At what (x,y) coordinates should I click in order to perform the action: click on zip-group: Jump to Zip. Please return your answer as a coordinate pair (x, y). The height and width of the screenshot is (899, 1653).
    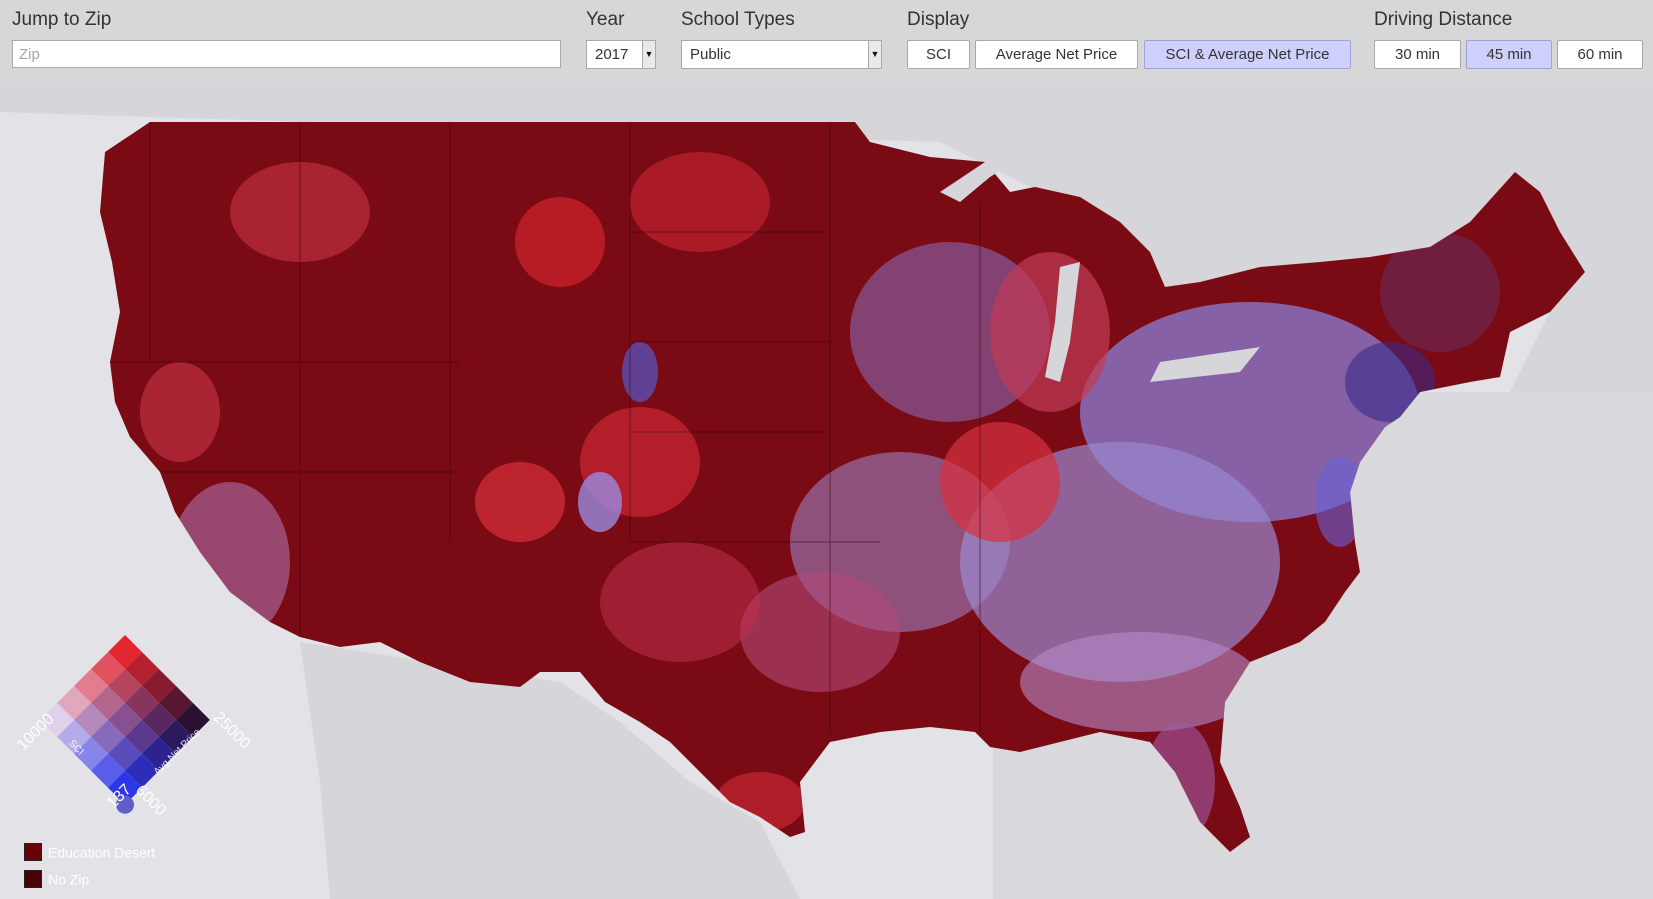
    Looking at the image, I should click on (61, 20).